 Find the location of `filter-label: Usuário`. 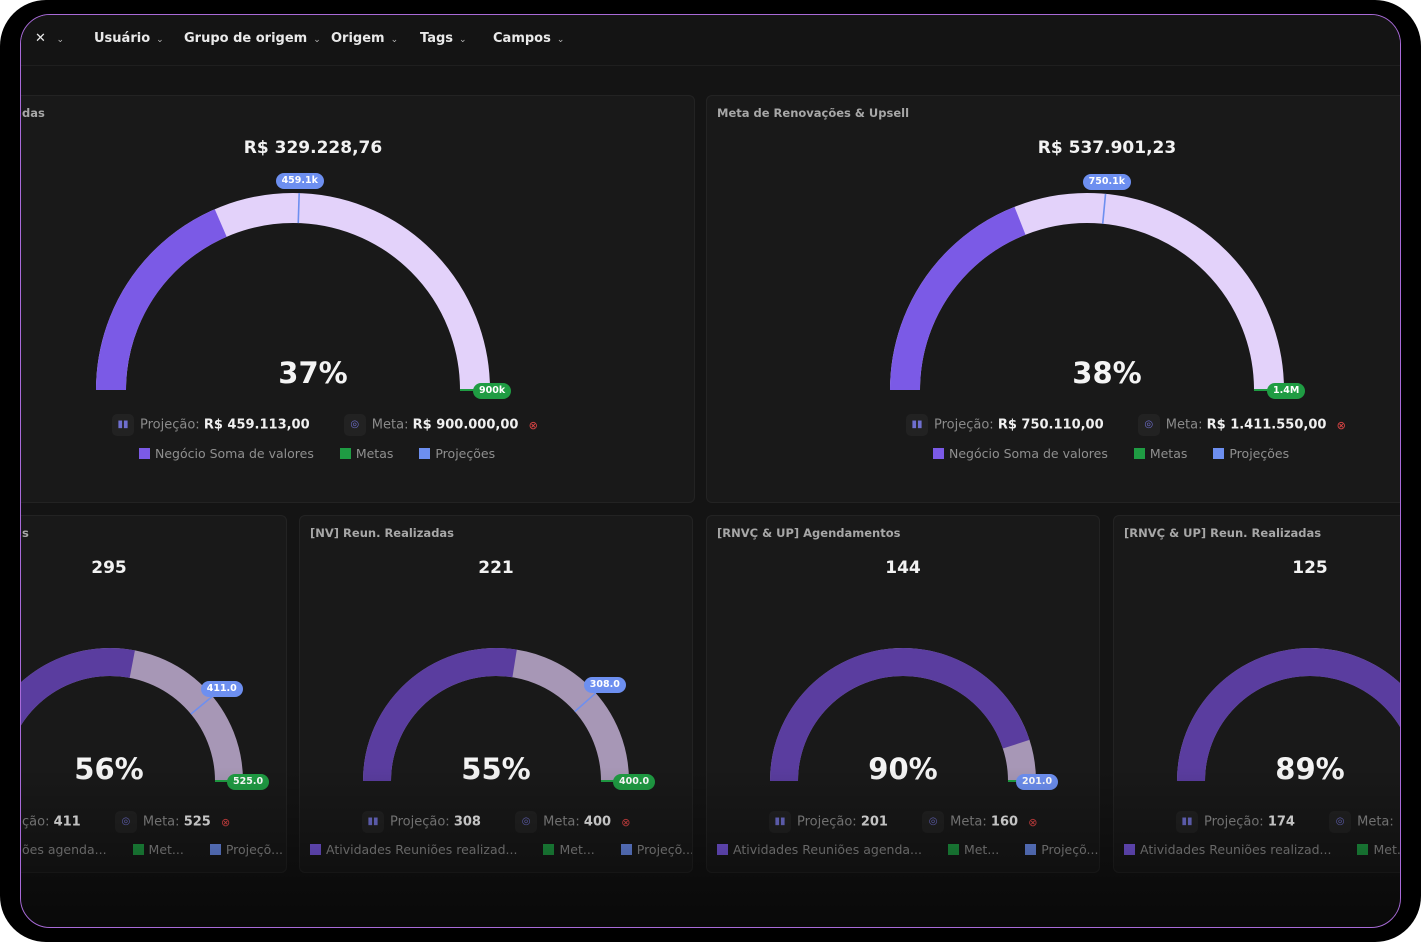

filter-label: Usuário is located at coordinates (122, 38).